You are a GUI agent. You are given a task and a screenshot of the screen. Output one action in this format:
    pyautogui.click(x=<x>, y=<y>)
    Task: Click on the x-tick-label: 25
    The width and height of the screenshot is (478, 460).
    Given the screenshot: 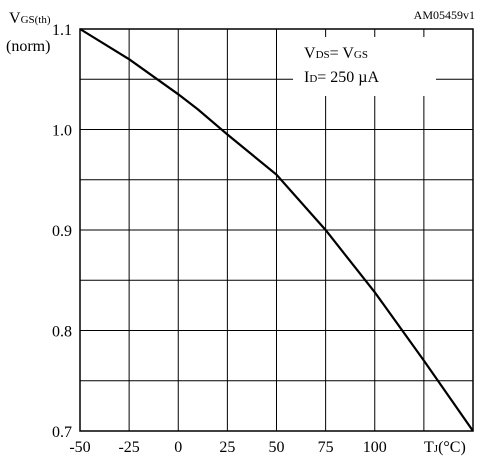 What is the action you would take?
    pyautogui.click(x=227, y=447)
    